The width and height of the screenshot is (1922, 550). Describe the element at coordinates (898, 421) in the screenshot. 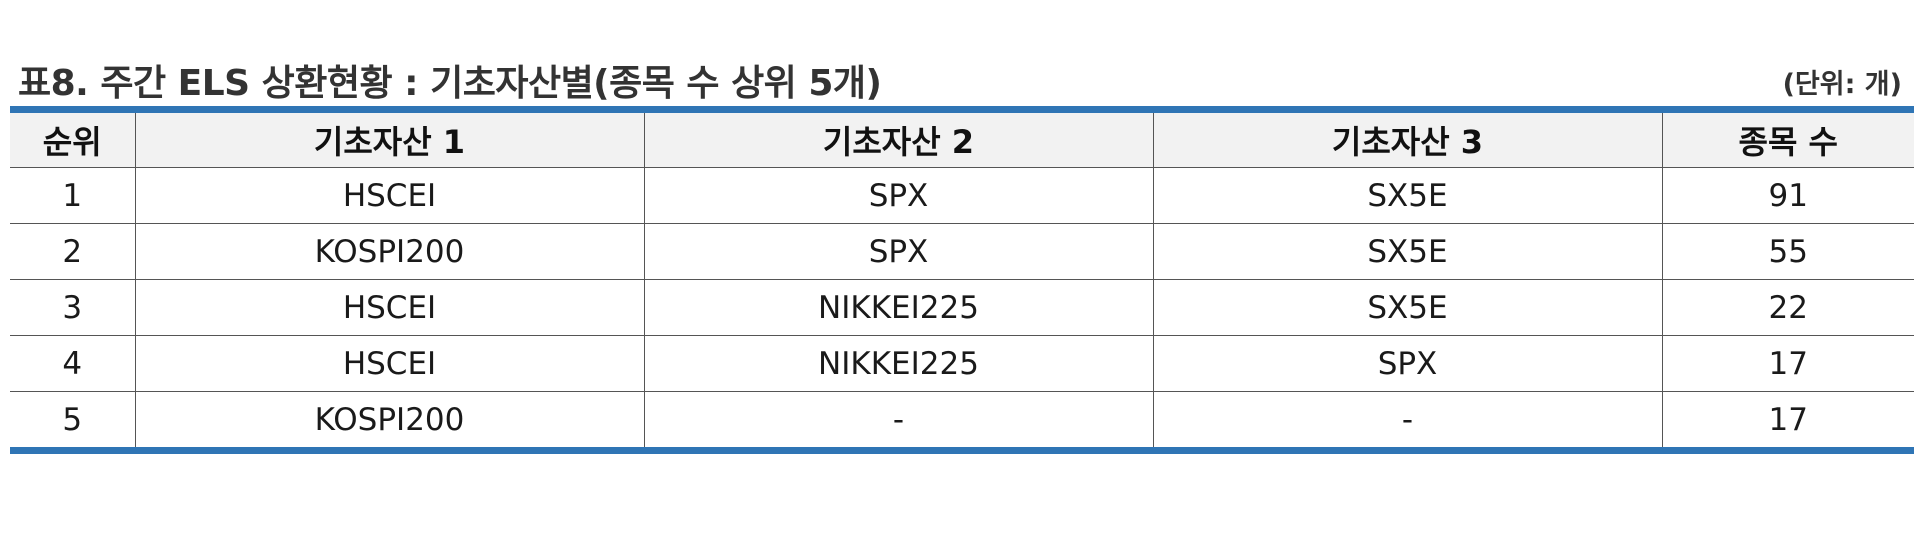

I see `cell-underlying-2: -` at that location.